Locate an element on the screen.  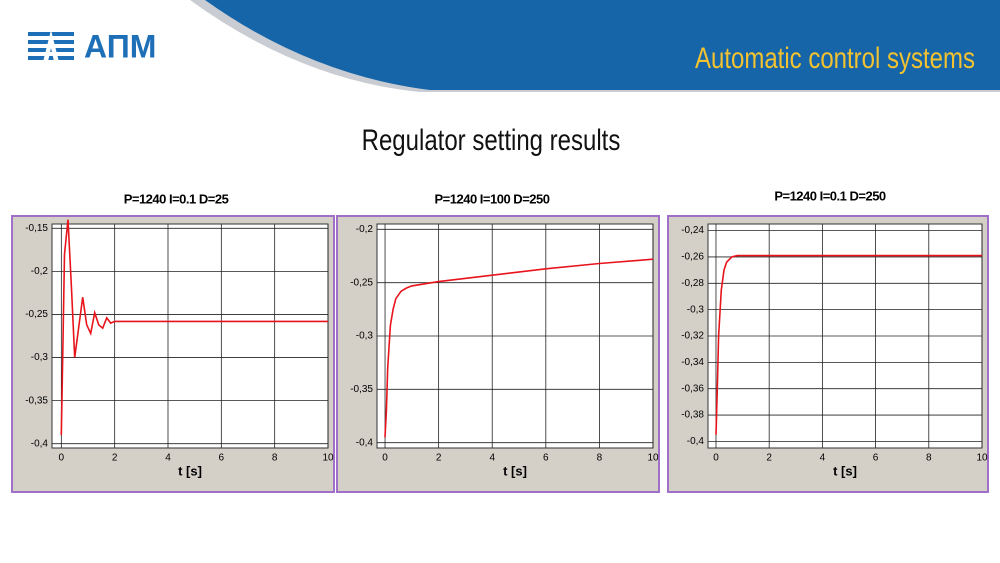
y-tick-label: -0,36 is located at coordinates (692, 388).